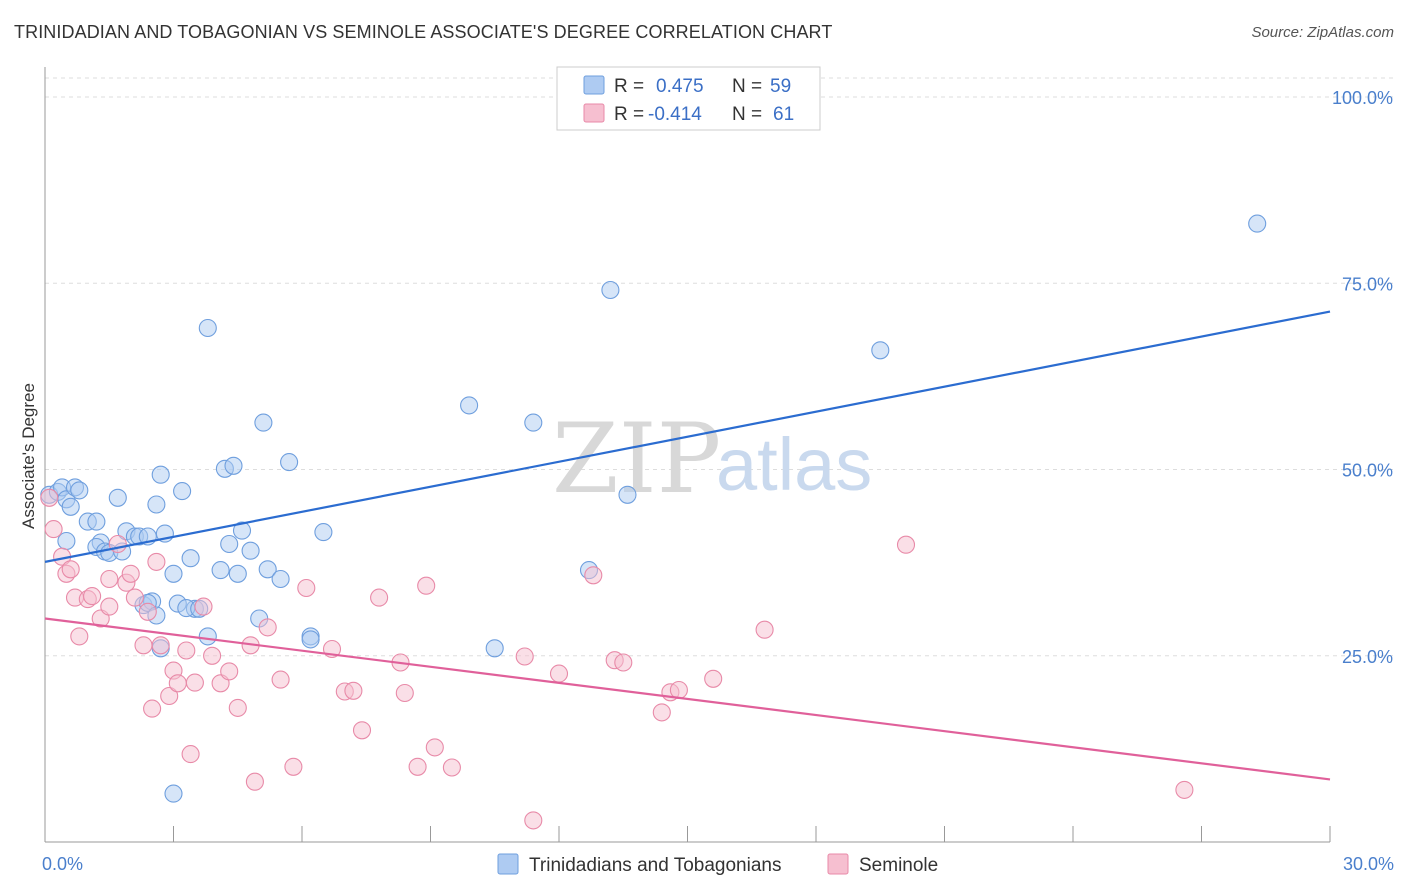  What do you see at coordinates (629, 86) in the screenshot?
I see `legend-r-label-1: R =` at bounding box center [629, 86].